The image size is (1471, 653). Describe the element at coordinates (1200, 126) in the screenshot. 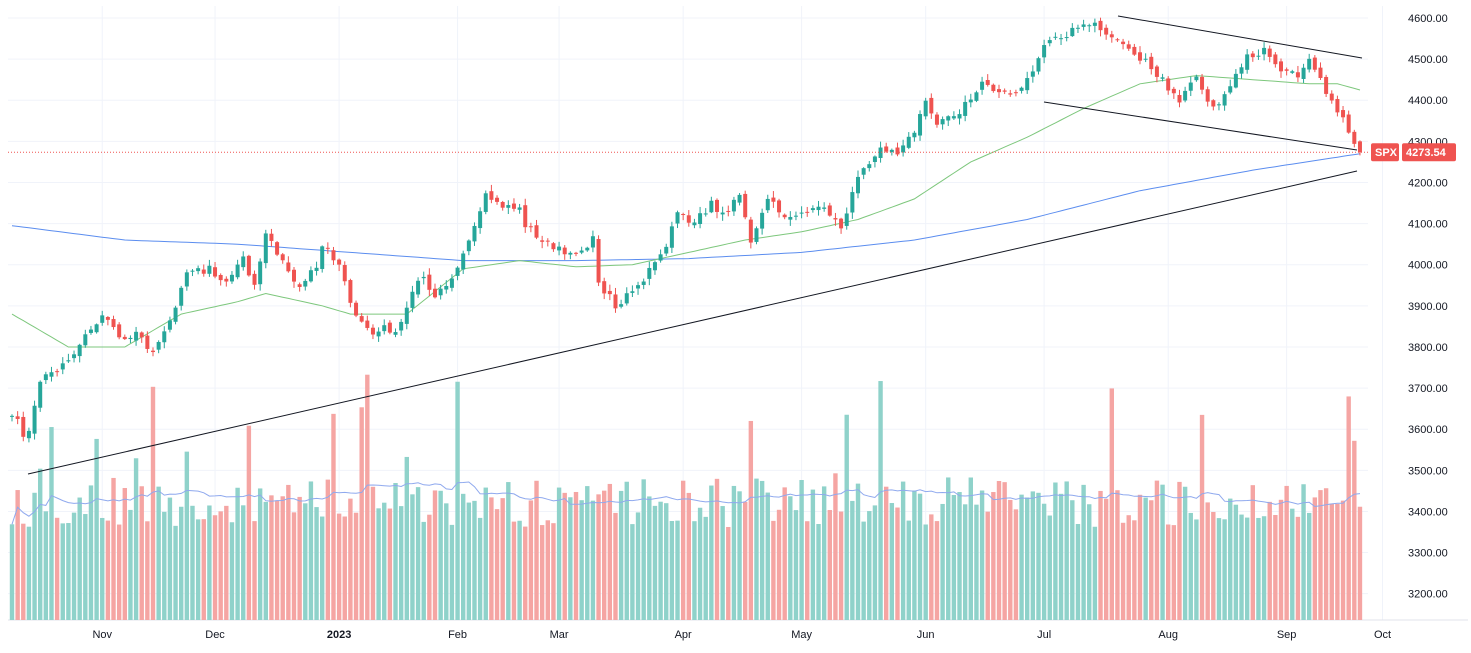

I see `channel-lower-trendline` at that location.